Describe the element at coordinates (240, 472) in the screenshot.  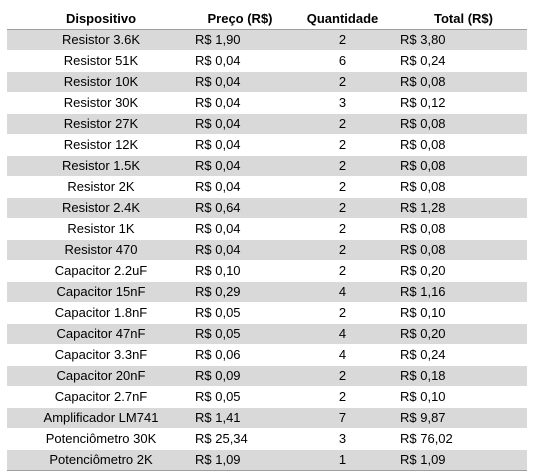
I see `footer-empty-price` at that location.